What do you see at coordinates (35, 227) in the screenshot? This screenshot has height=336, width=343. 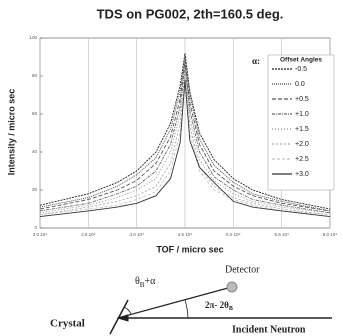 I see `y-tick-label: 0` at bounding box center [35, 227].